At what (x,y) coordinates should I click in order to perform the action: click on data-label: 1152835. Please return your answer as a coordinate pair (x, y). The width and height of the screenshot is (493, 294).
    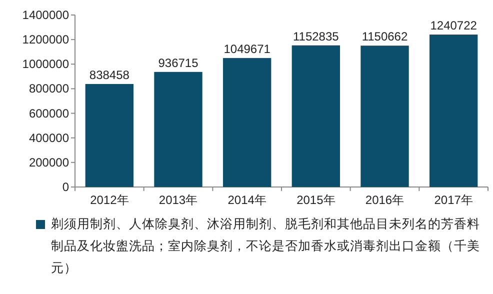
    Looking at the image, I should click on (316, 36).